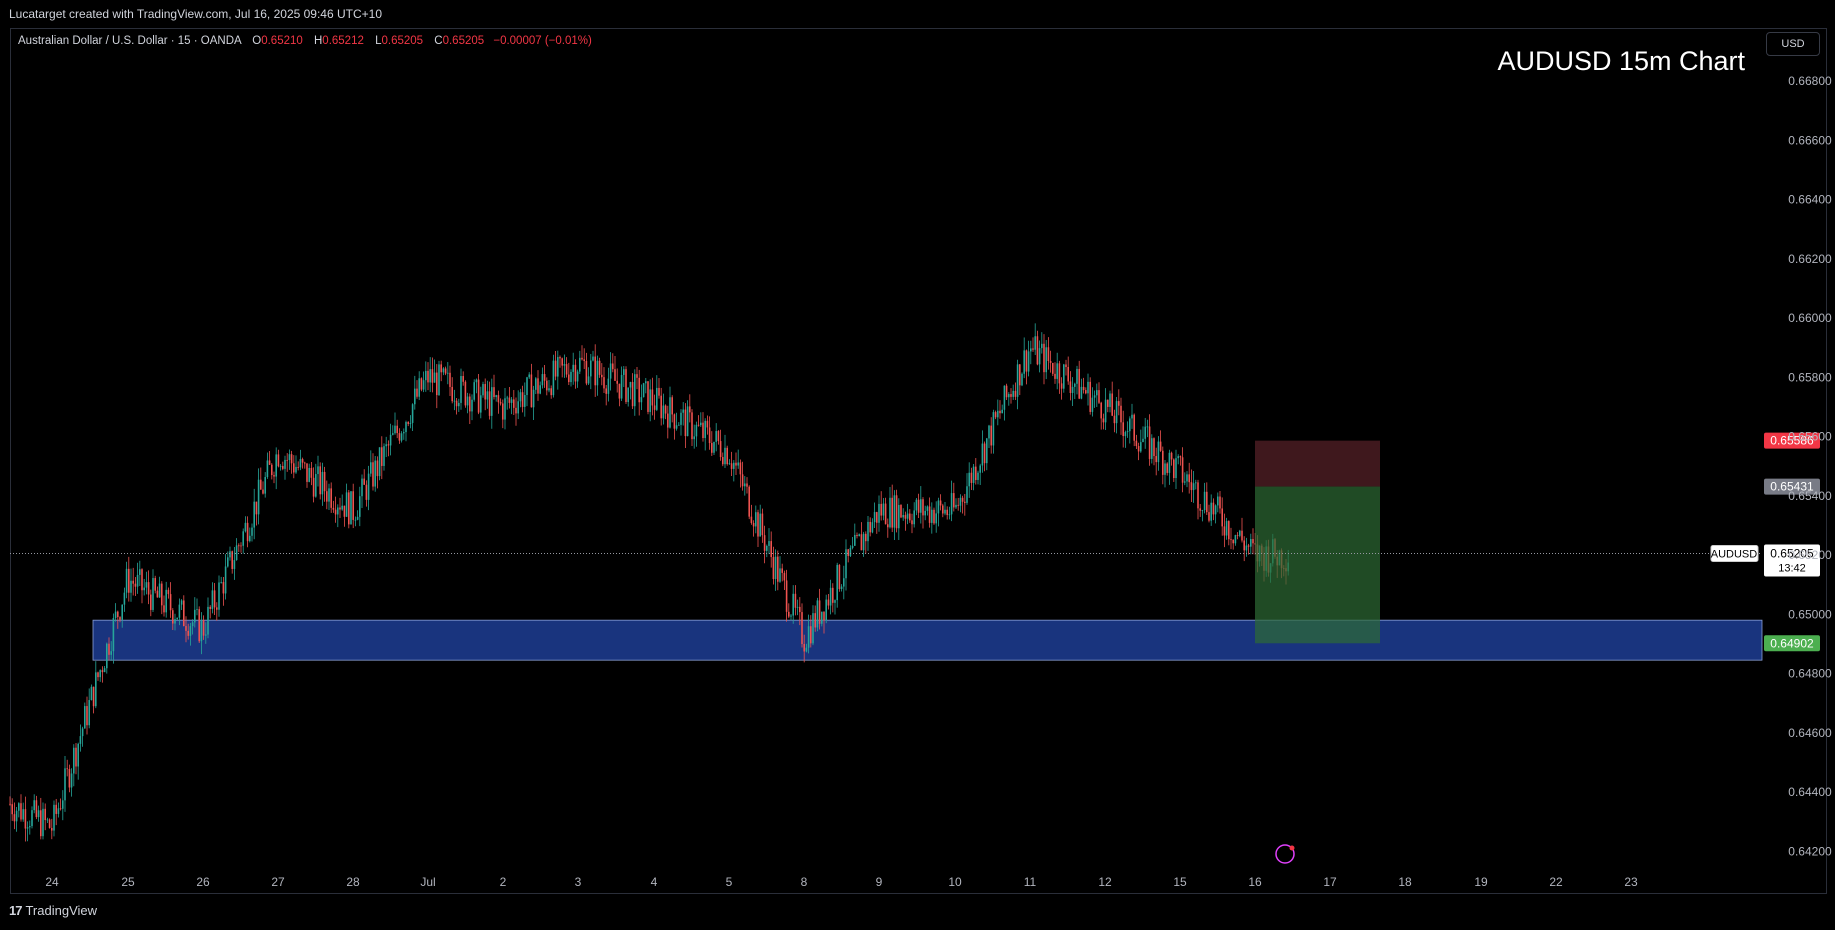 The image size is (1835, 930). What do you see at coordinates (1810, 140) in the screenshot?
I see `y-tick-label: 0.66600` at bounding box center [1810, 140].